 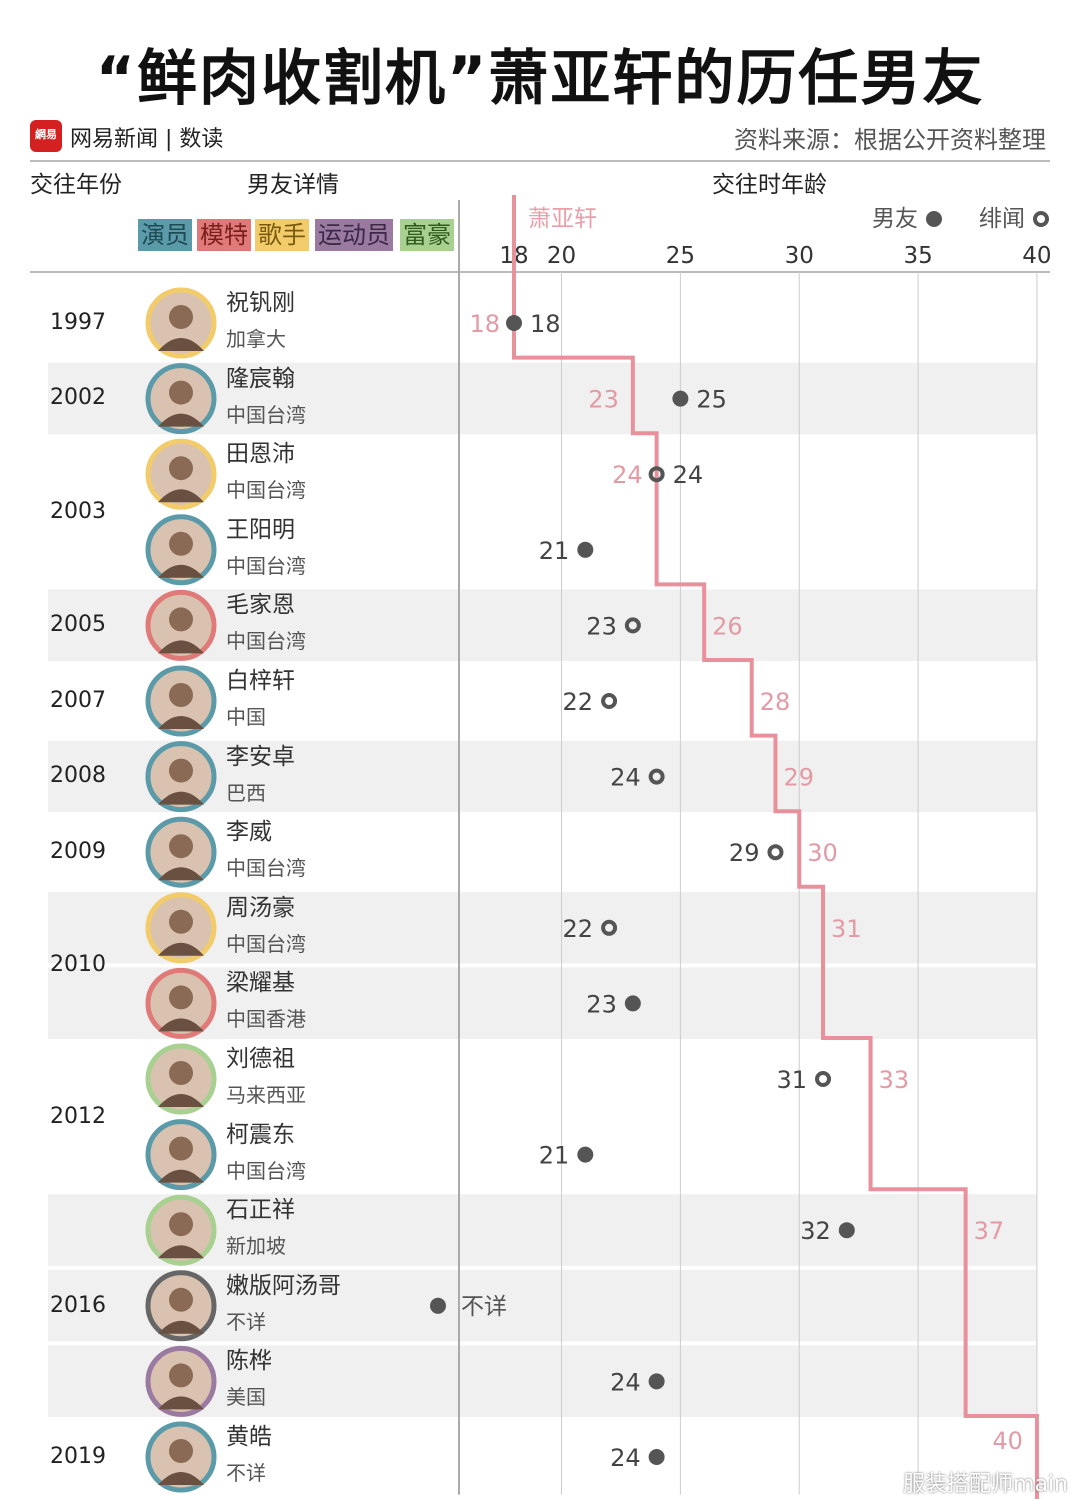 What do you see at coordinates (1041, 219) in the screenshot?
I see `legend-hollow-dot-icon` at bounding box center [1041, 219].